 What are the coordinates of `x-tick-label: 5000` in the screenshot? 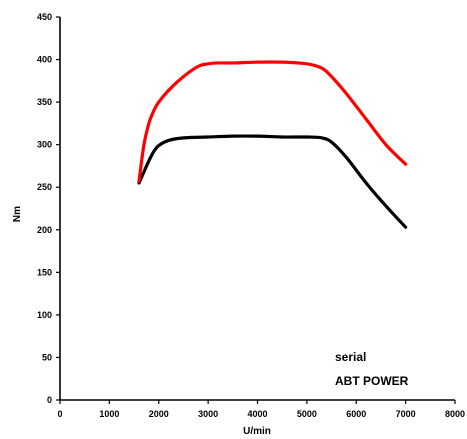 It's located at (307, 414).